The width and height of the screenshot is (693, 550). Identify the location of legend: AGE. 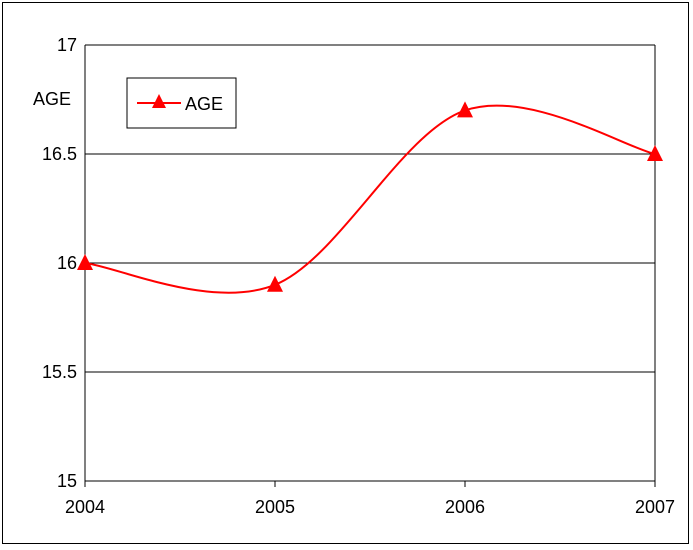
(181, 103).